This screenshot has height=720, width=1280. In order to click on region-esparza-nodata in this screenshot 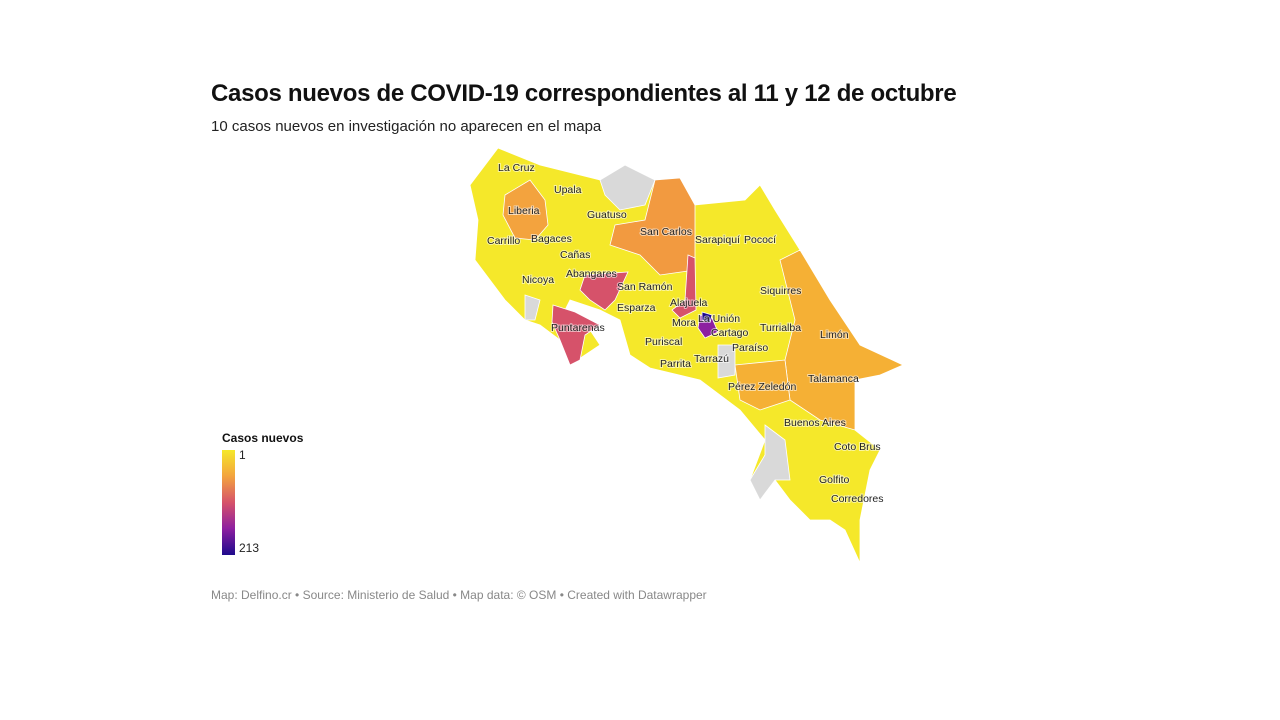, I will do `click(532, 307)`.